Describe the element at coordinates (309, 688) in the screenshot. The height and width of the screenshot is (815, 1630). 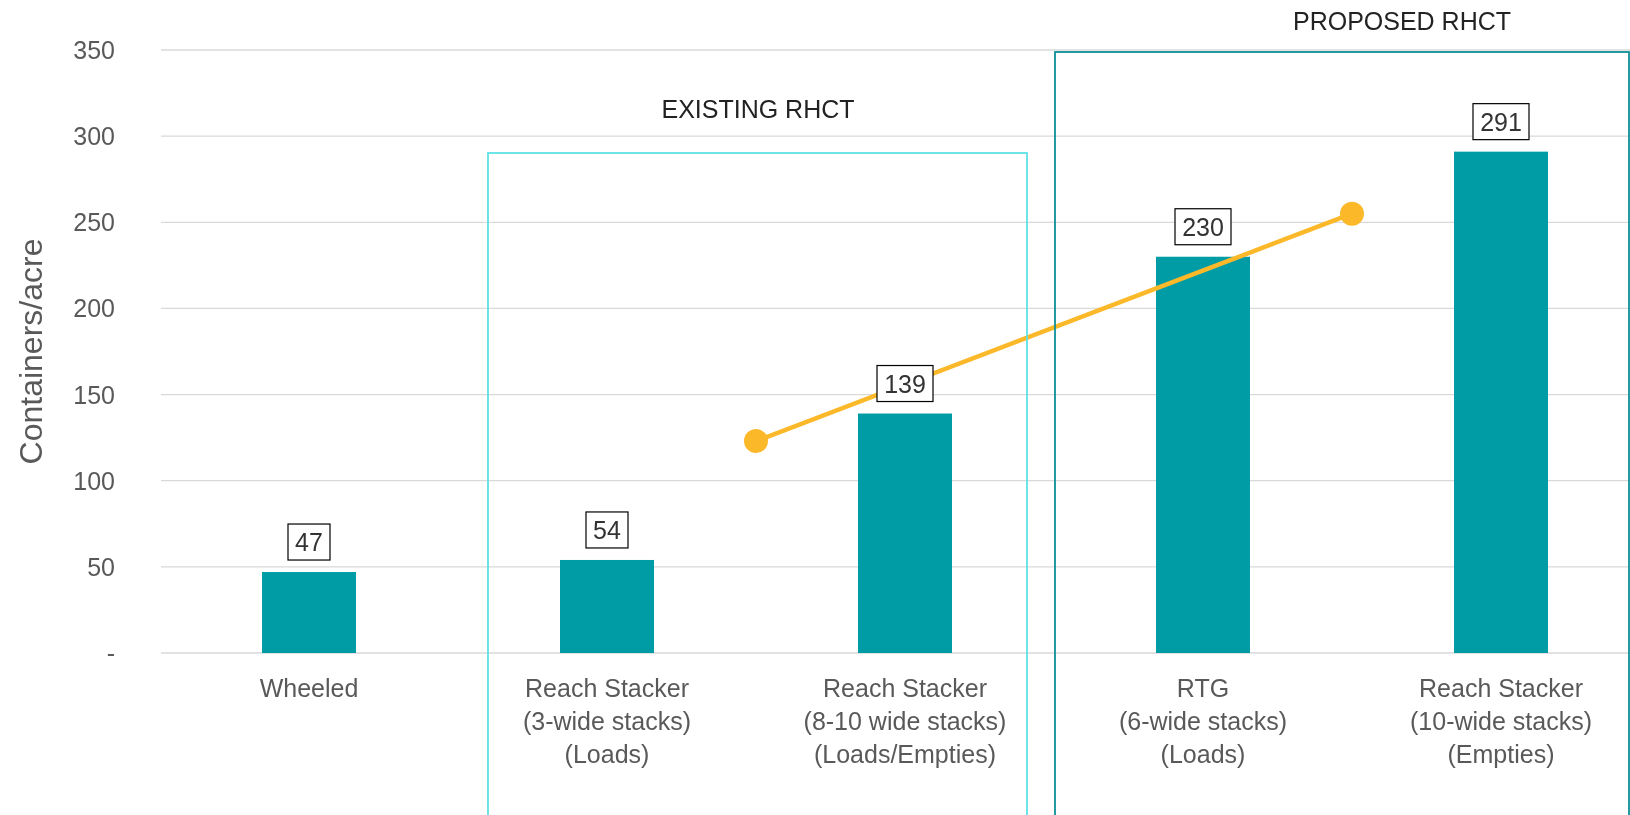
I see `x-tick-label: Wheeled` at that location.